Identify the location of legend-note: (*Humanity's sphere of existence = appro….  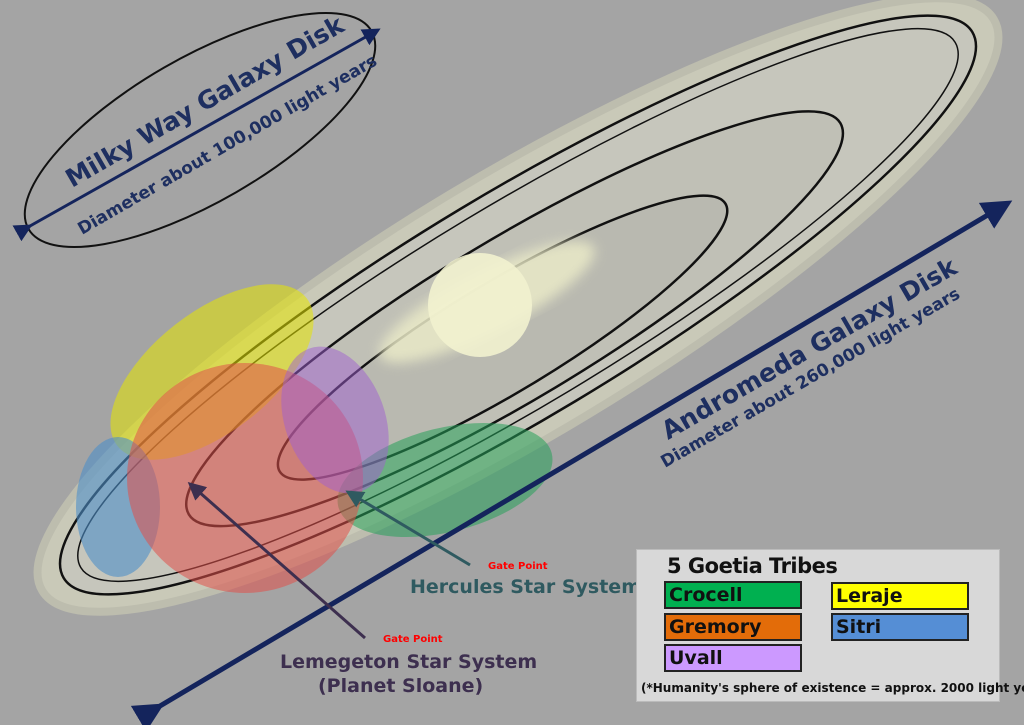
(832, 688).